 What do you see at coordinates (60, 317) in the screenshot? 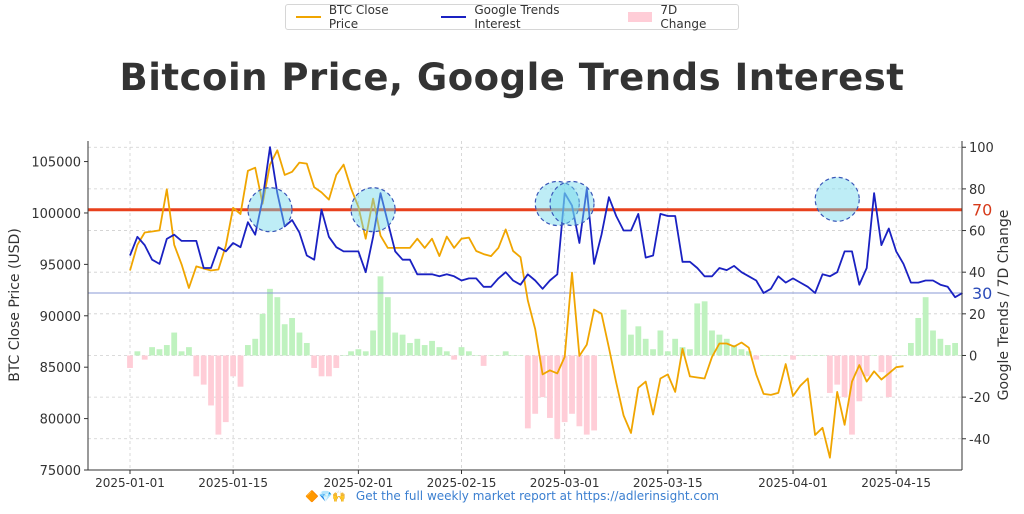
I see `y-tick-label-left: 90000` at bounding box center [60, 317].